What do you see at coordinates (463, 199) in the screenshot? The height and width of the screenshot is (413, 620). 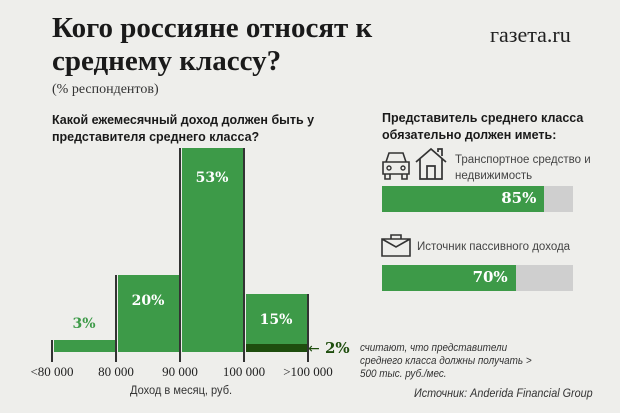 I see `assets-bar-fill` at bounding box center [463, 199].